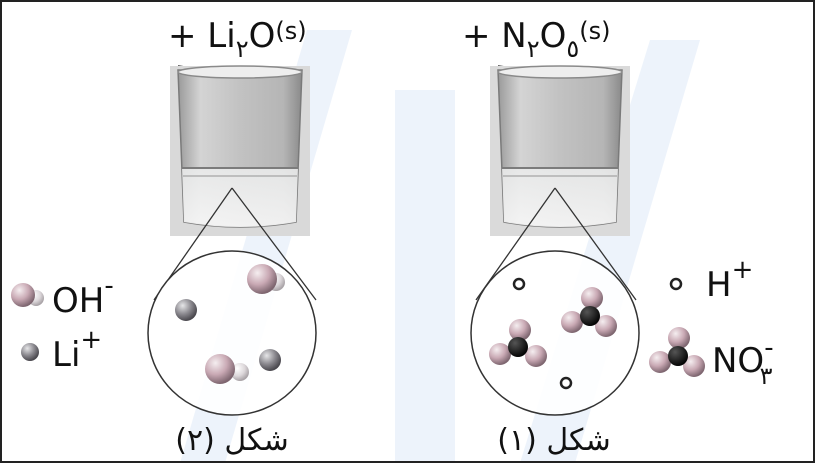 This screenshot has height=467, width=815. What do you see at coordinates (230, 324) in the screenshot?
I see `left-particles` at bounding box center [230, 324].